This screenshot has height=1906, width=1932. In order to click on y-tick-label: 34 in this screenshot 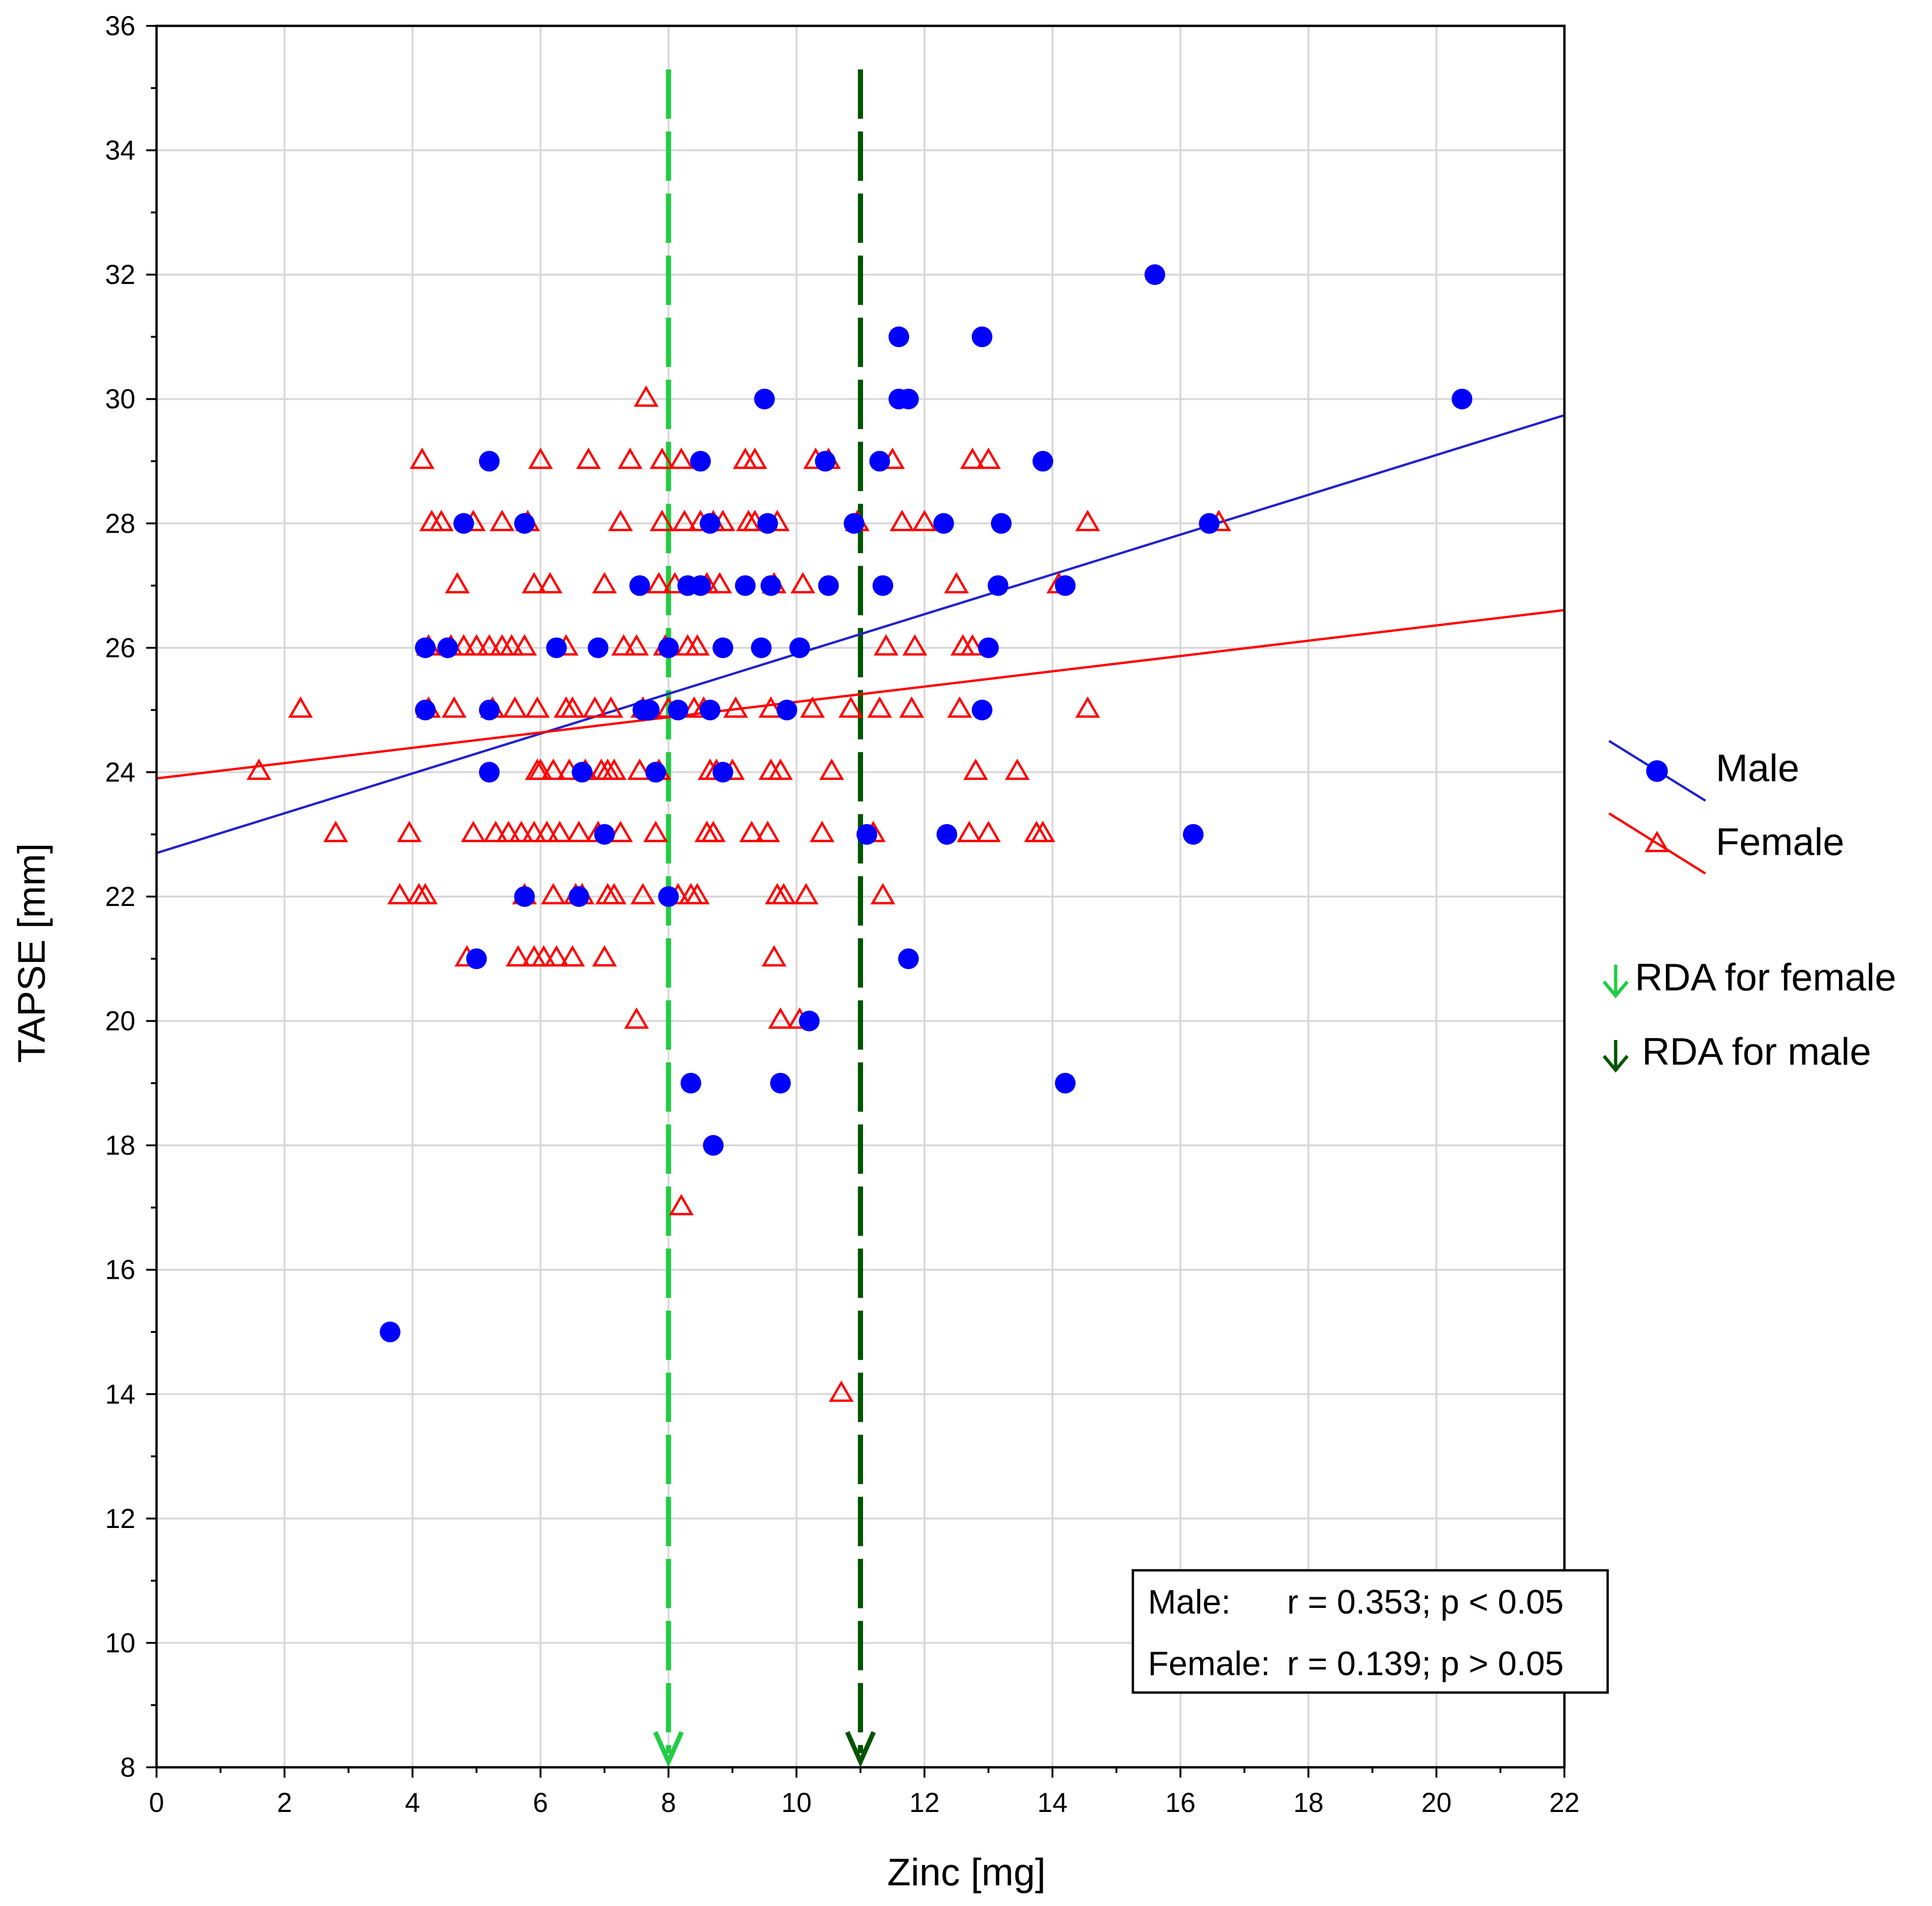, I will do `click(120, 150)`.